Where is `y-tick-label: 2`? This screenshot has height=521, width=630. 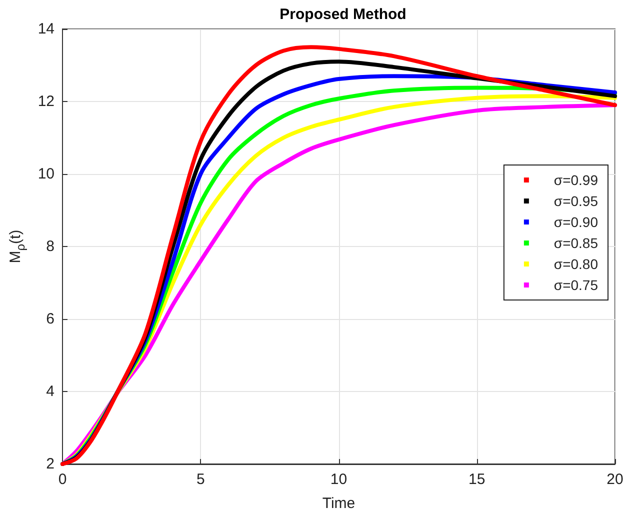
y-tick-label: 2 is located at coordinates (50, 464).